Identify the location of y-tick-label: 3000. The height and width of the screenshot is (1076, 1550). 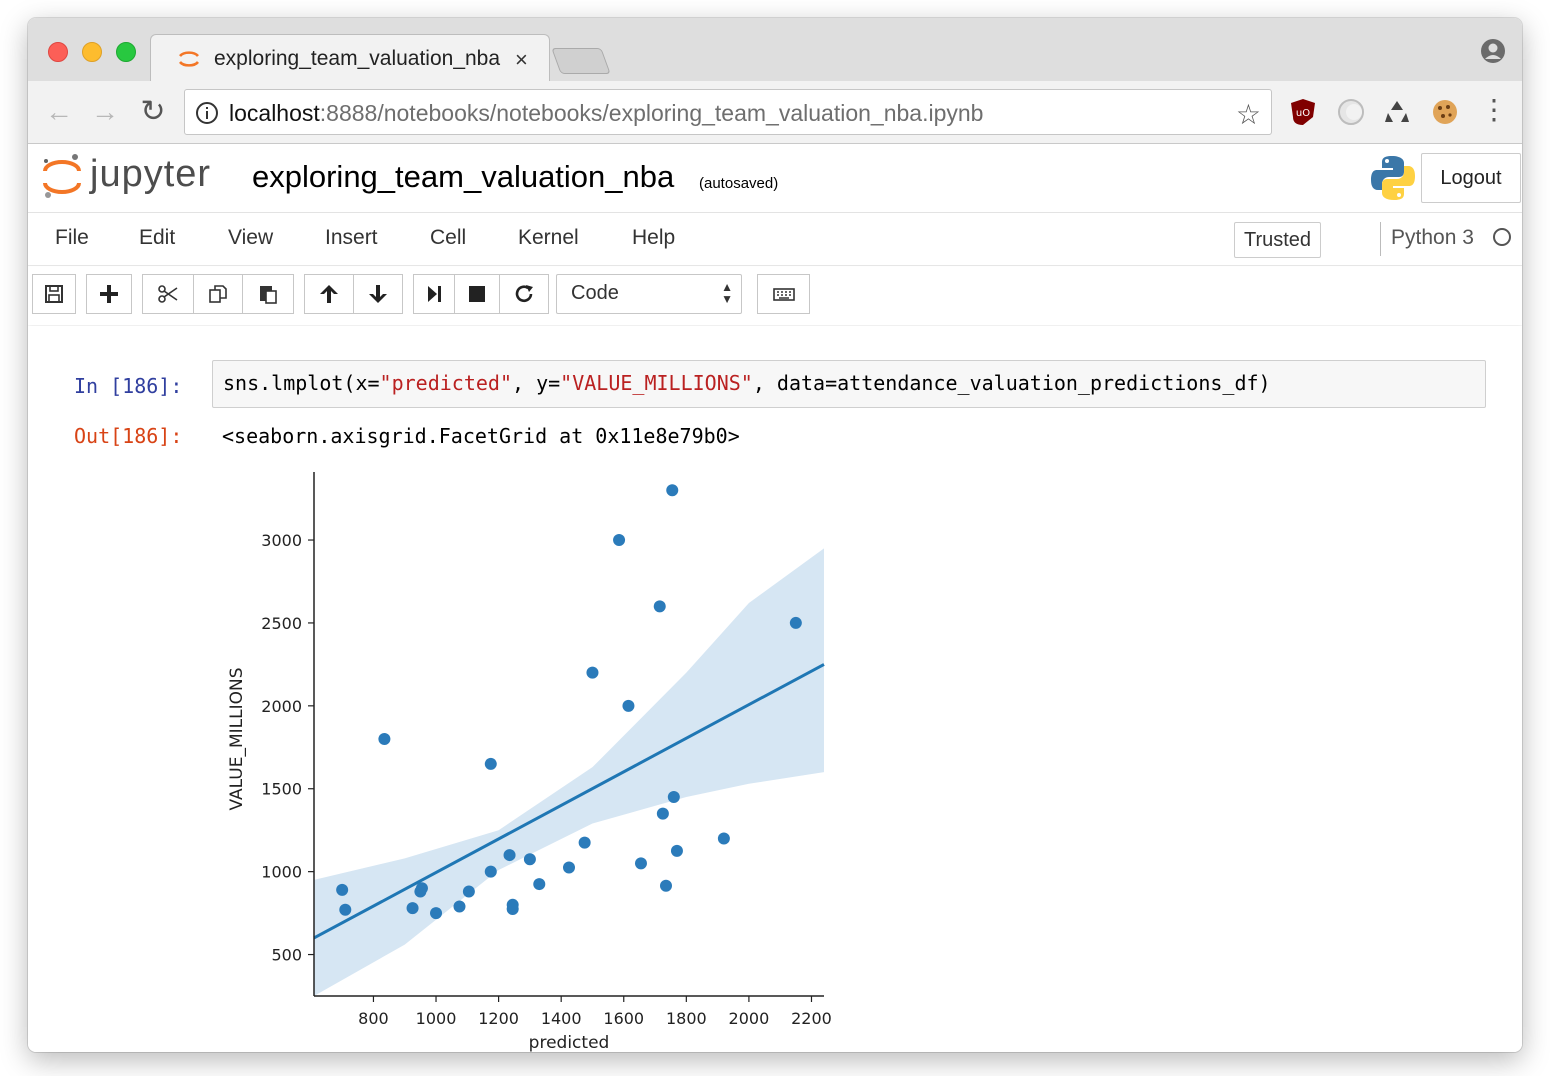
(281, 540).